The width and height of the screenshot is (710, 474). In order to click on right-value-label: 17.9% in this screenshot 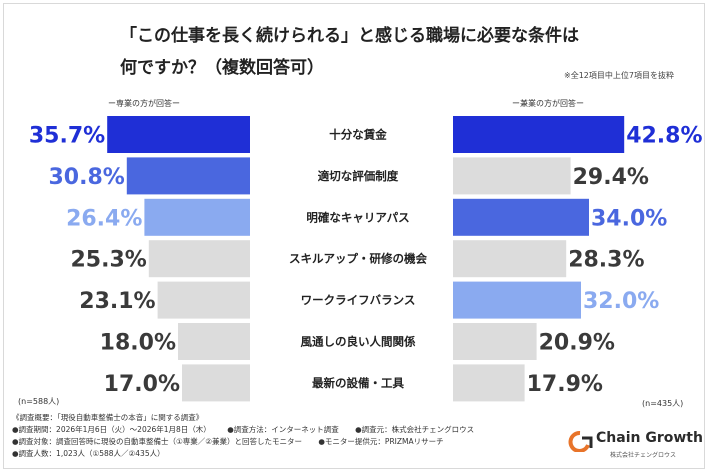, I will do `click(565, 384)`.